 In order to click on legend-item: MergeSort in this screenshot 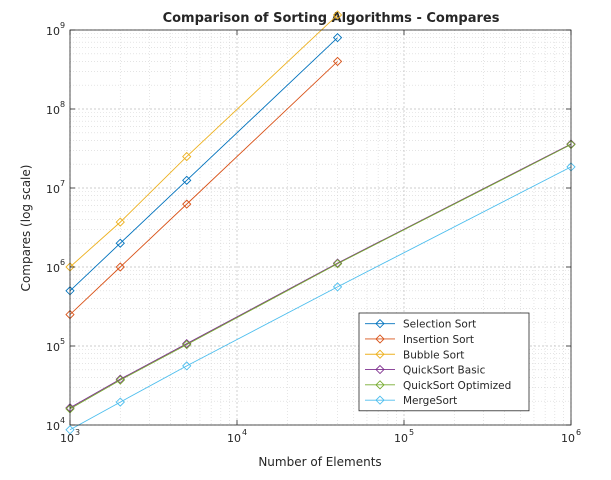, I will do `click(411, 401)`.